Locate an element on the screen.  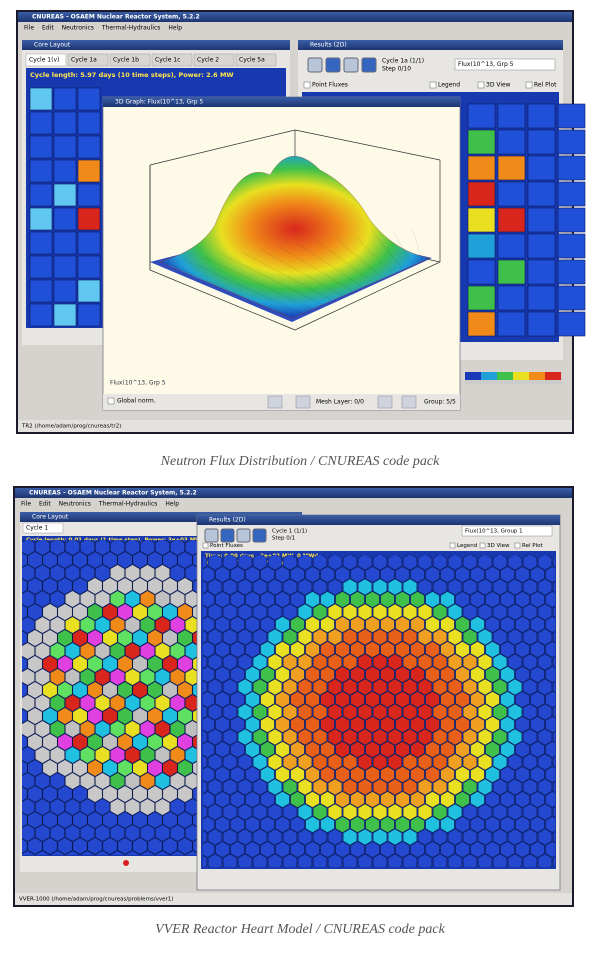
tab-label: Cycle 2 is located at coordinates (208, 60).